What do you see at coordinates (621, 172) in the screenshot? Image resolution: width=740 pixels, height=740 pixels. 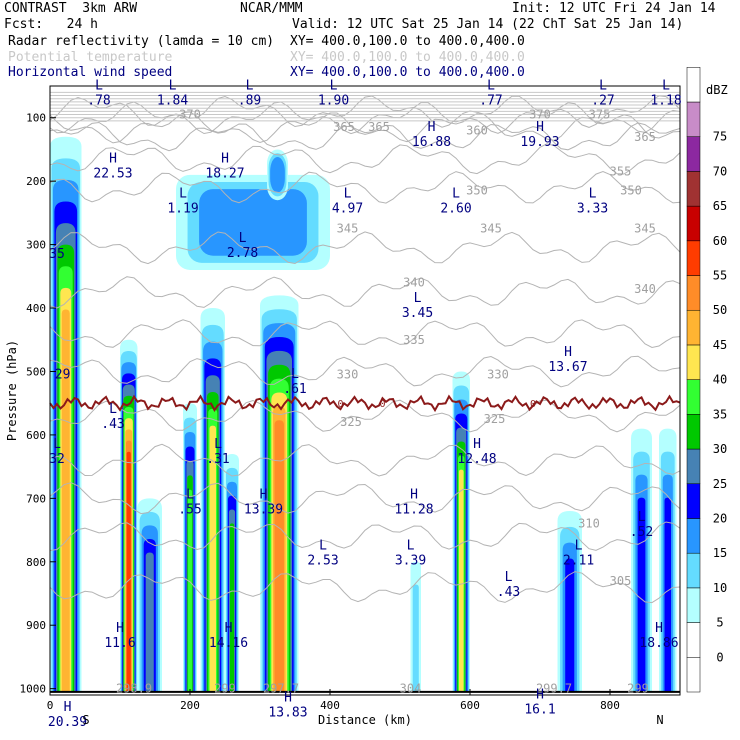 I see `theta-label-7: 355` at bounding box center [621, 172].